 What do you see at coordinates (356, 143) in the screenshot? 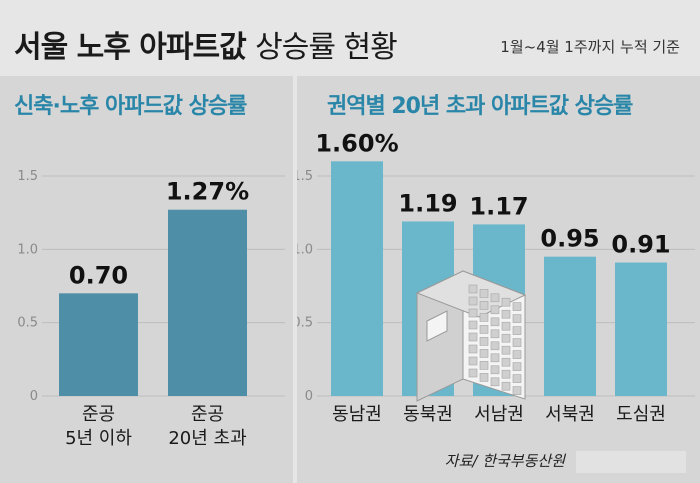
I see `value-label: 1.60%` at bounding box center [356, 143].